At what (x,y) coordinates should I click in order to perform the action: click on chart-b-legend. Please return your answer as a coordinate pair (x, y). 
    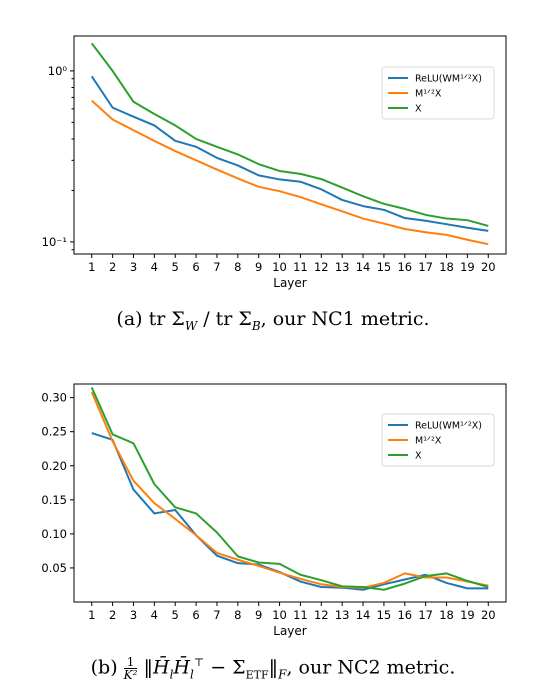
    Looking at the image, I should click on (438, 440).